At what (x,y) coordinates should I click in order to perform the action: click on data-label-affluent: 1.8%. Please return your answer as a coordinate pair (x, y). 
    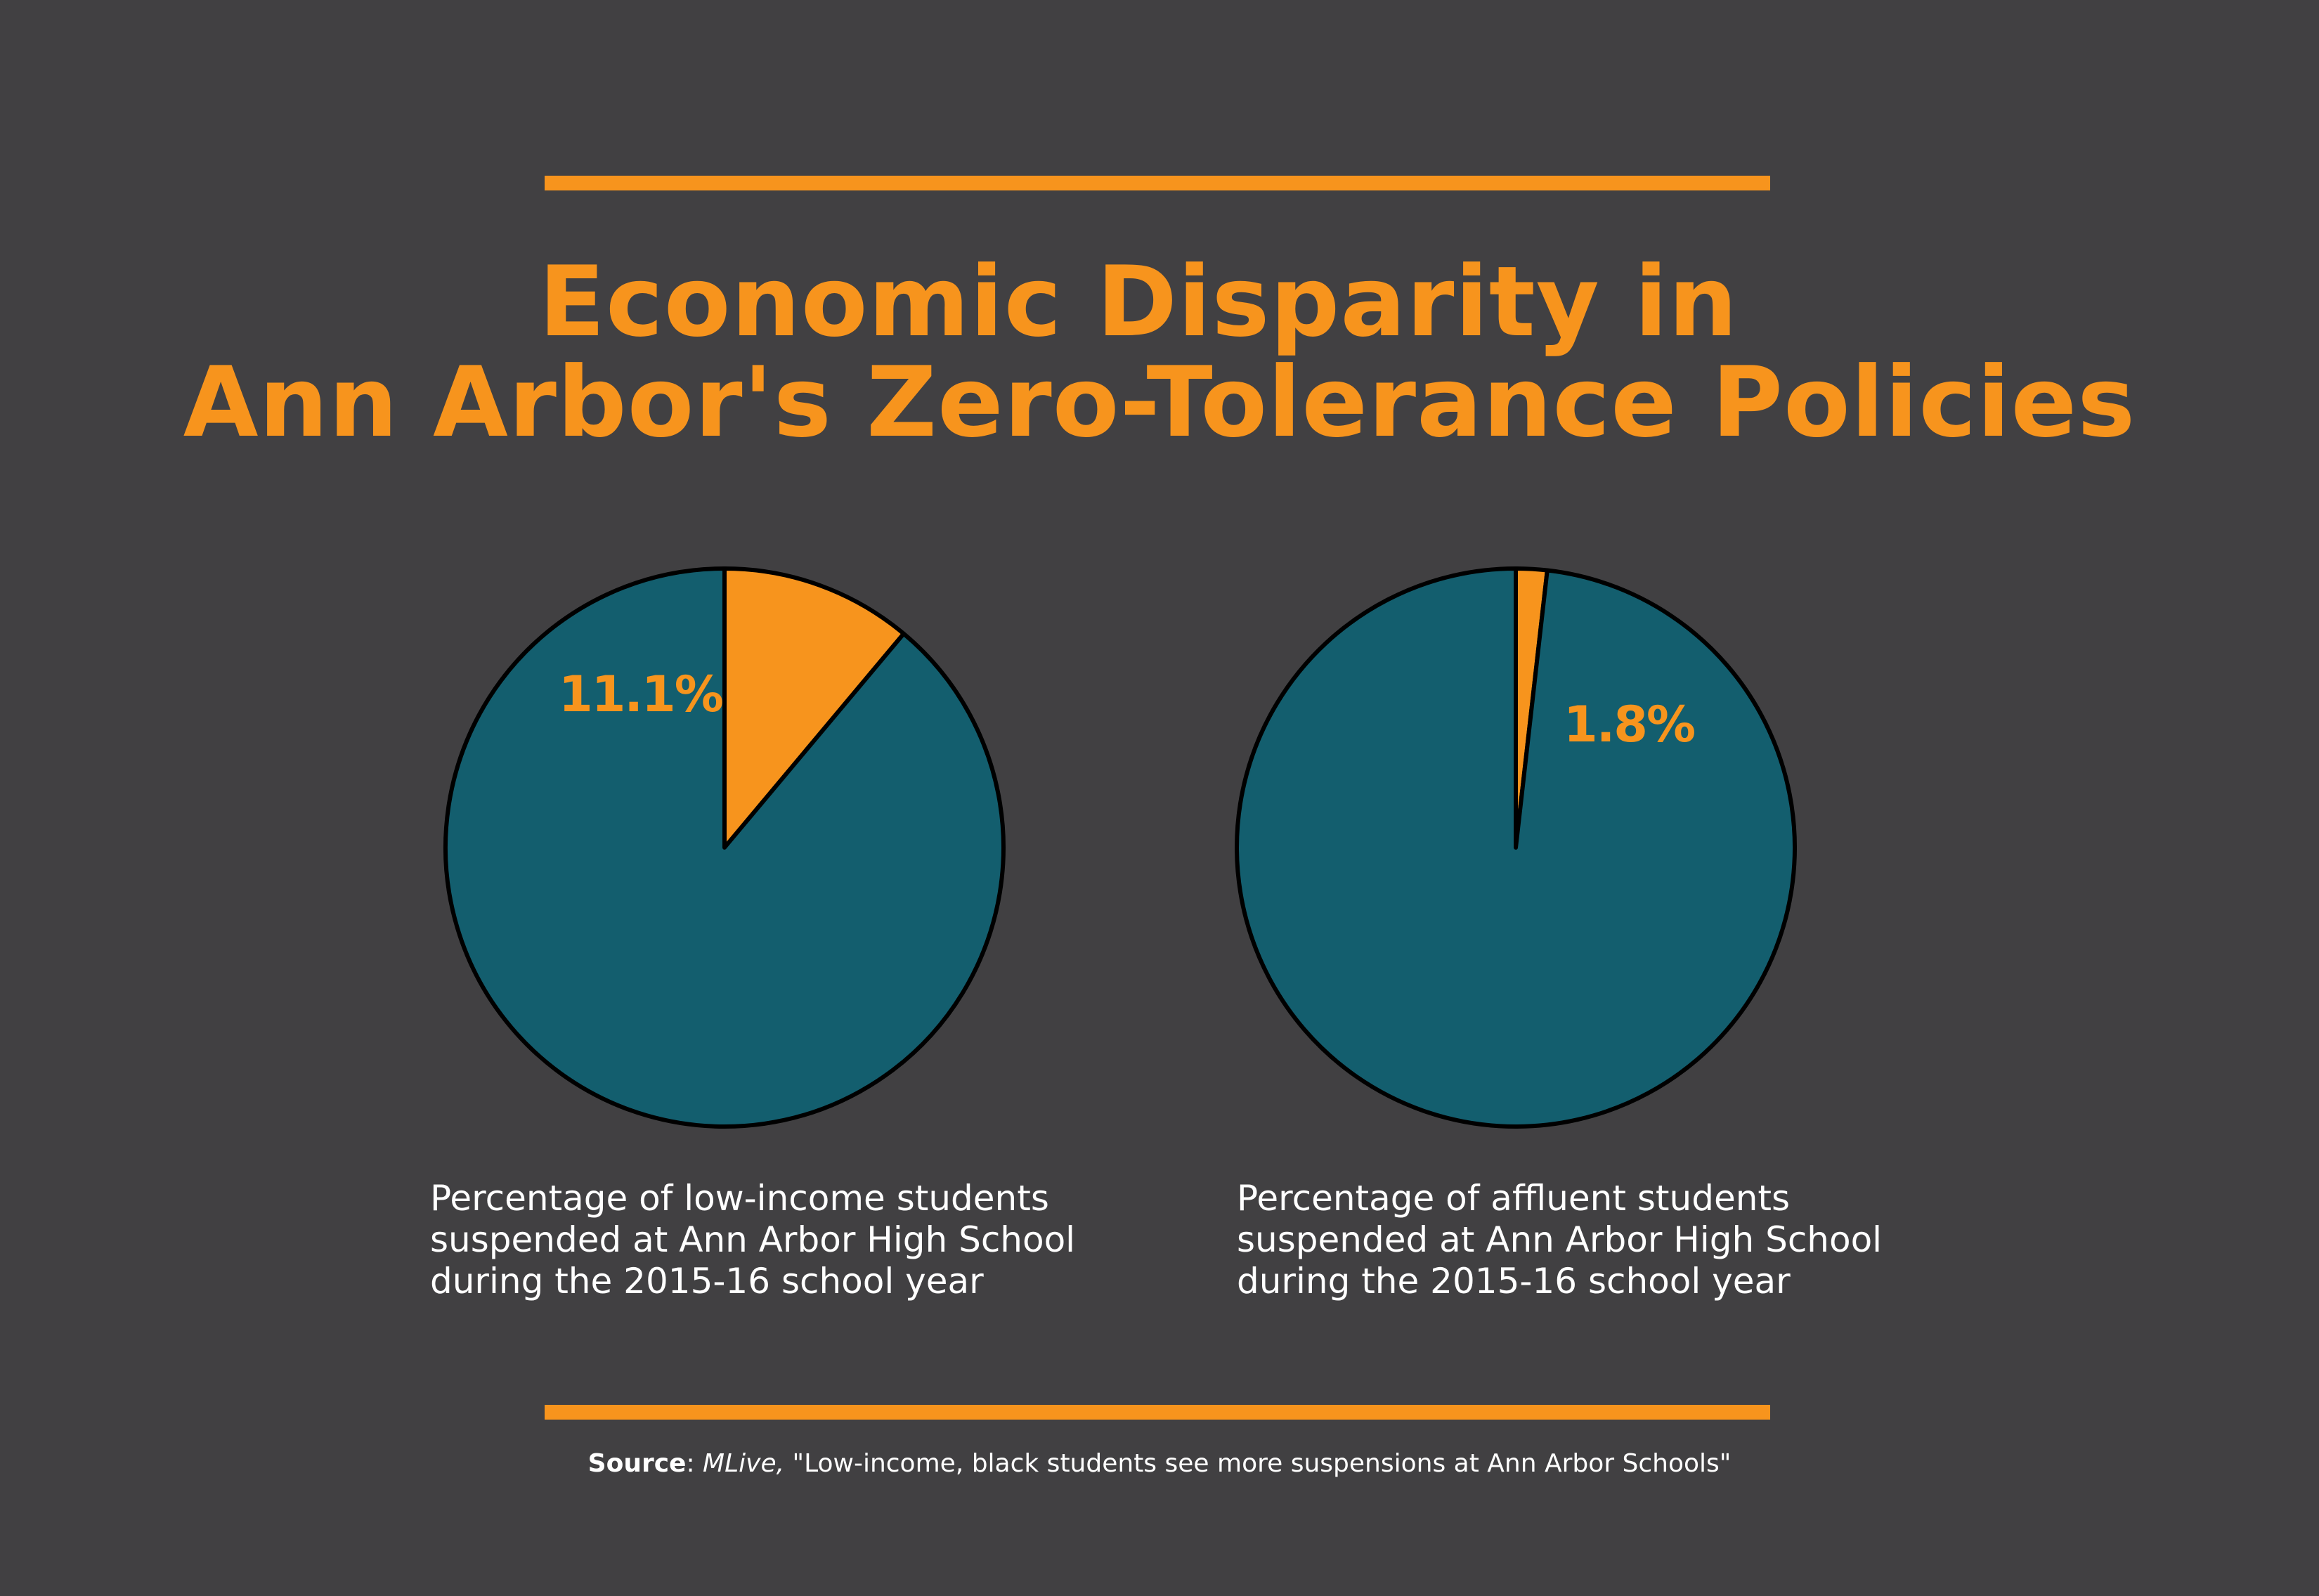
    Looking at the image, I should click on (1629, 724).